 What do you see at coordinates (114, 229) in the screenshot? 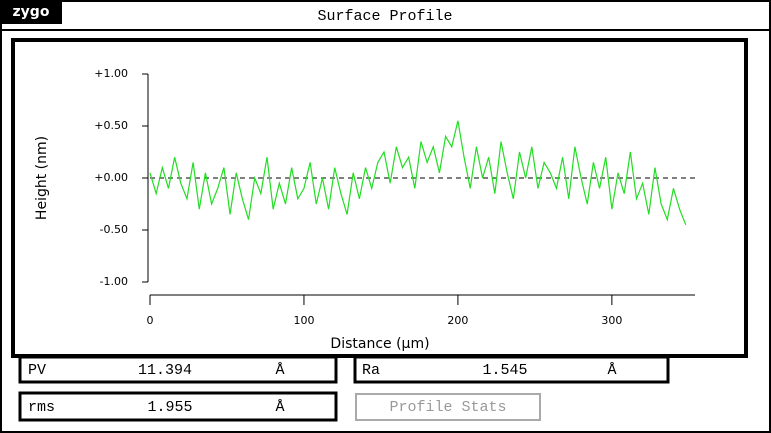
I see `y-tick-label: -0.50` at bounding box center [114, 229].